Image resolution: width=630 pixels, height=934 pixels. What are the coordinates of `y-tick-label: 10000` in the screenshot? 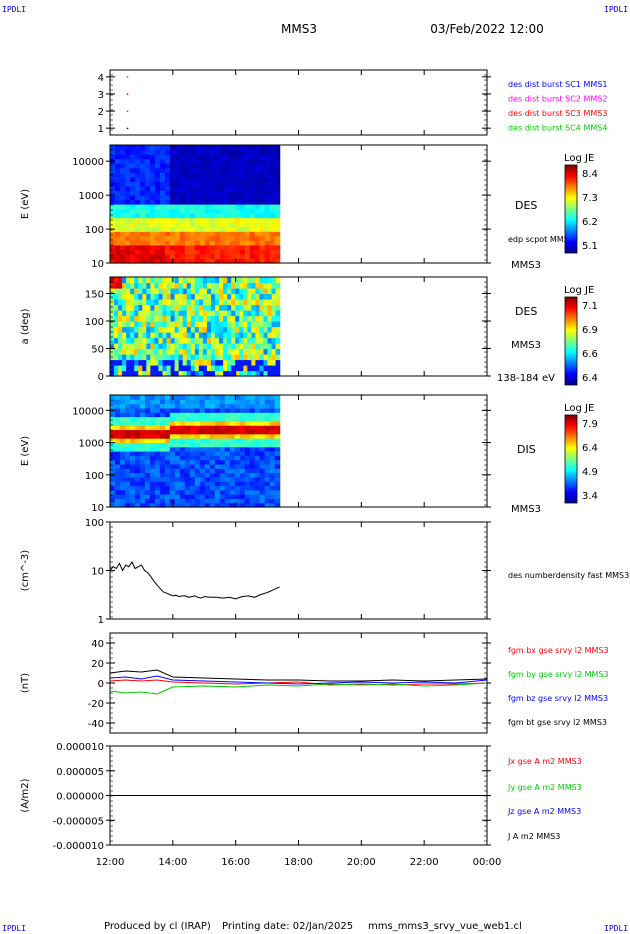 It's located at (88, 411).